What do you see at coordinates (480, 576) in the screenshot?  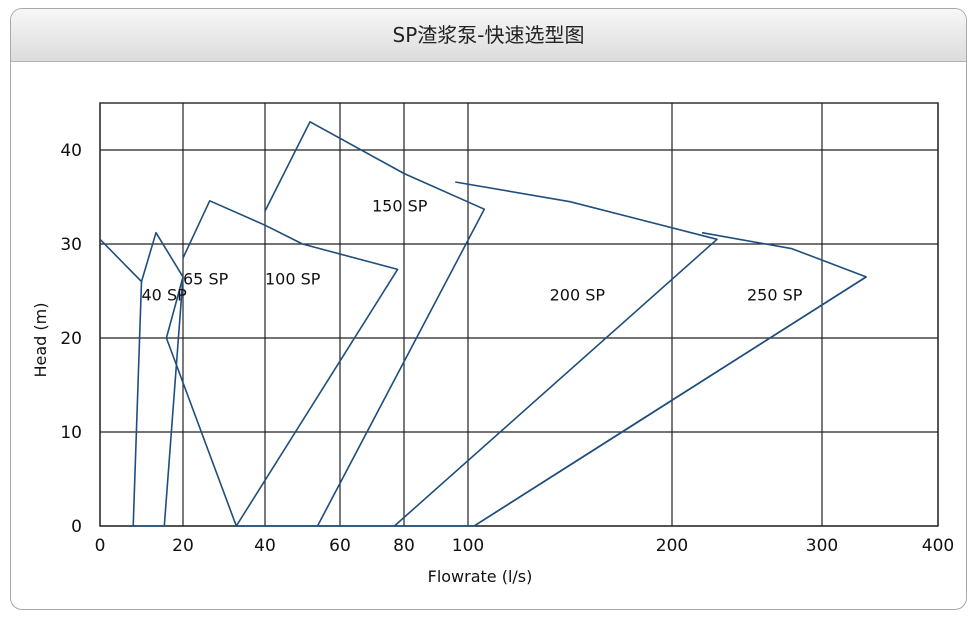 I see `x-axis-label: Flowrate (l/s)` at bounding box center [480, 576].